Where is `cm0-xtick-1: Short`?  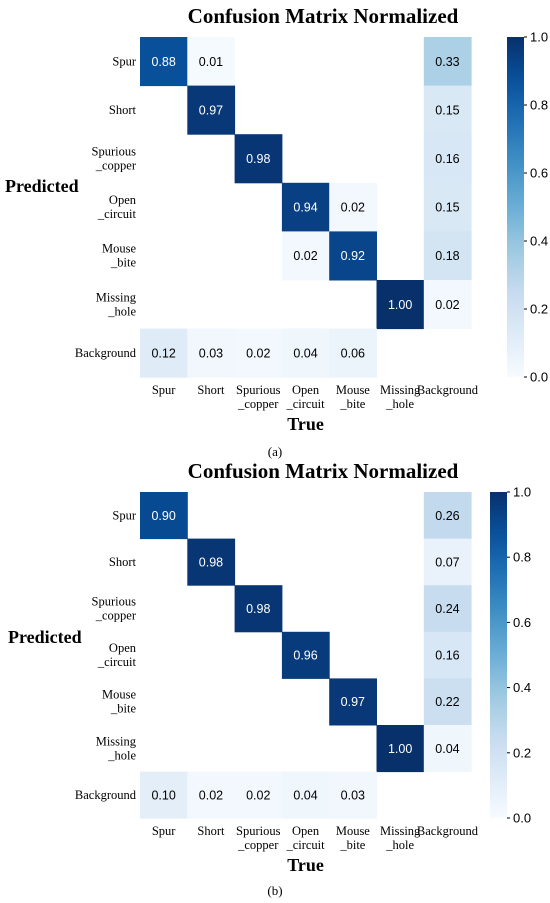 cm0-xtick-1: Short is located at coordinates (211, 390).